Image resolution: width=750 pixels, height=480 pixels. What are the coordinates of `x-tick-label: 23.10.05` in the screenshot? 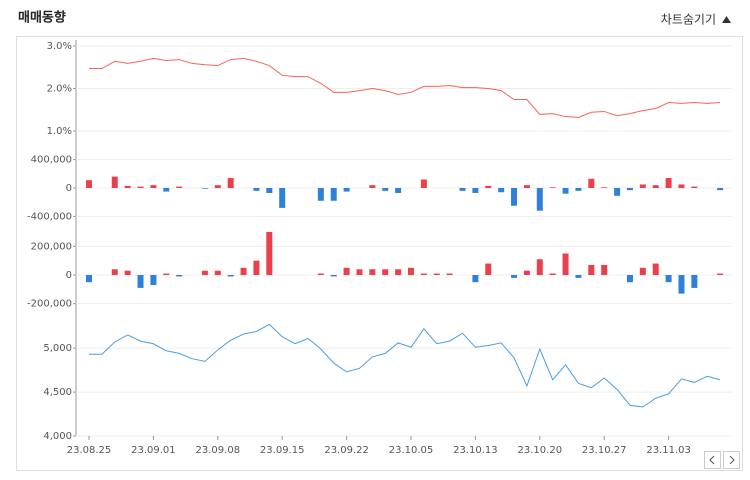 It's located at (411, 450).